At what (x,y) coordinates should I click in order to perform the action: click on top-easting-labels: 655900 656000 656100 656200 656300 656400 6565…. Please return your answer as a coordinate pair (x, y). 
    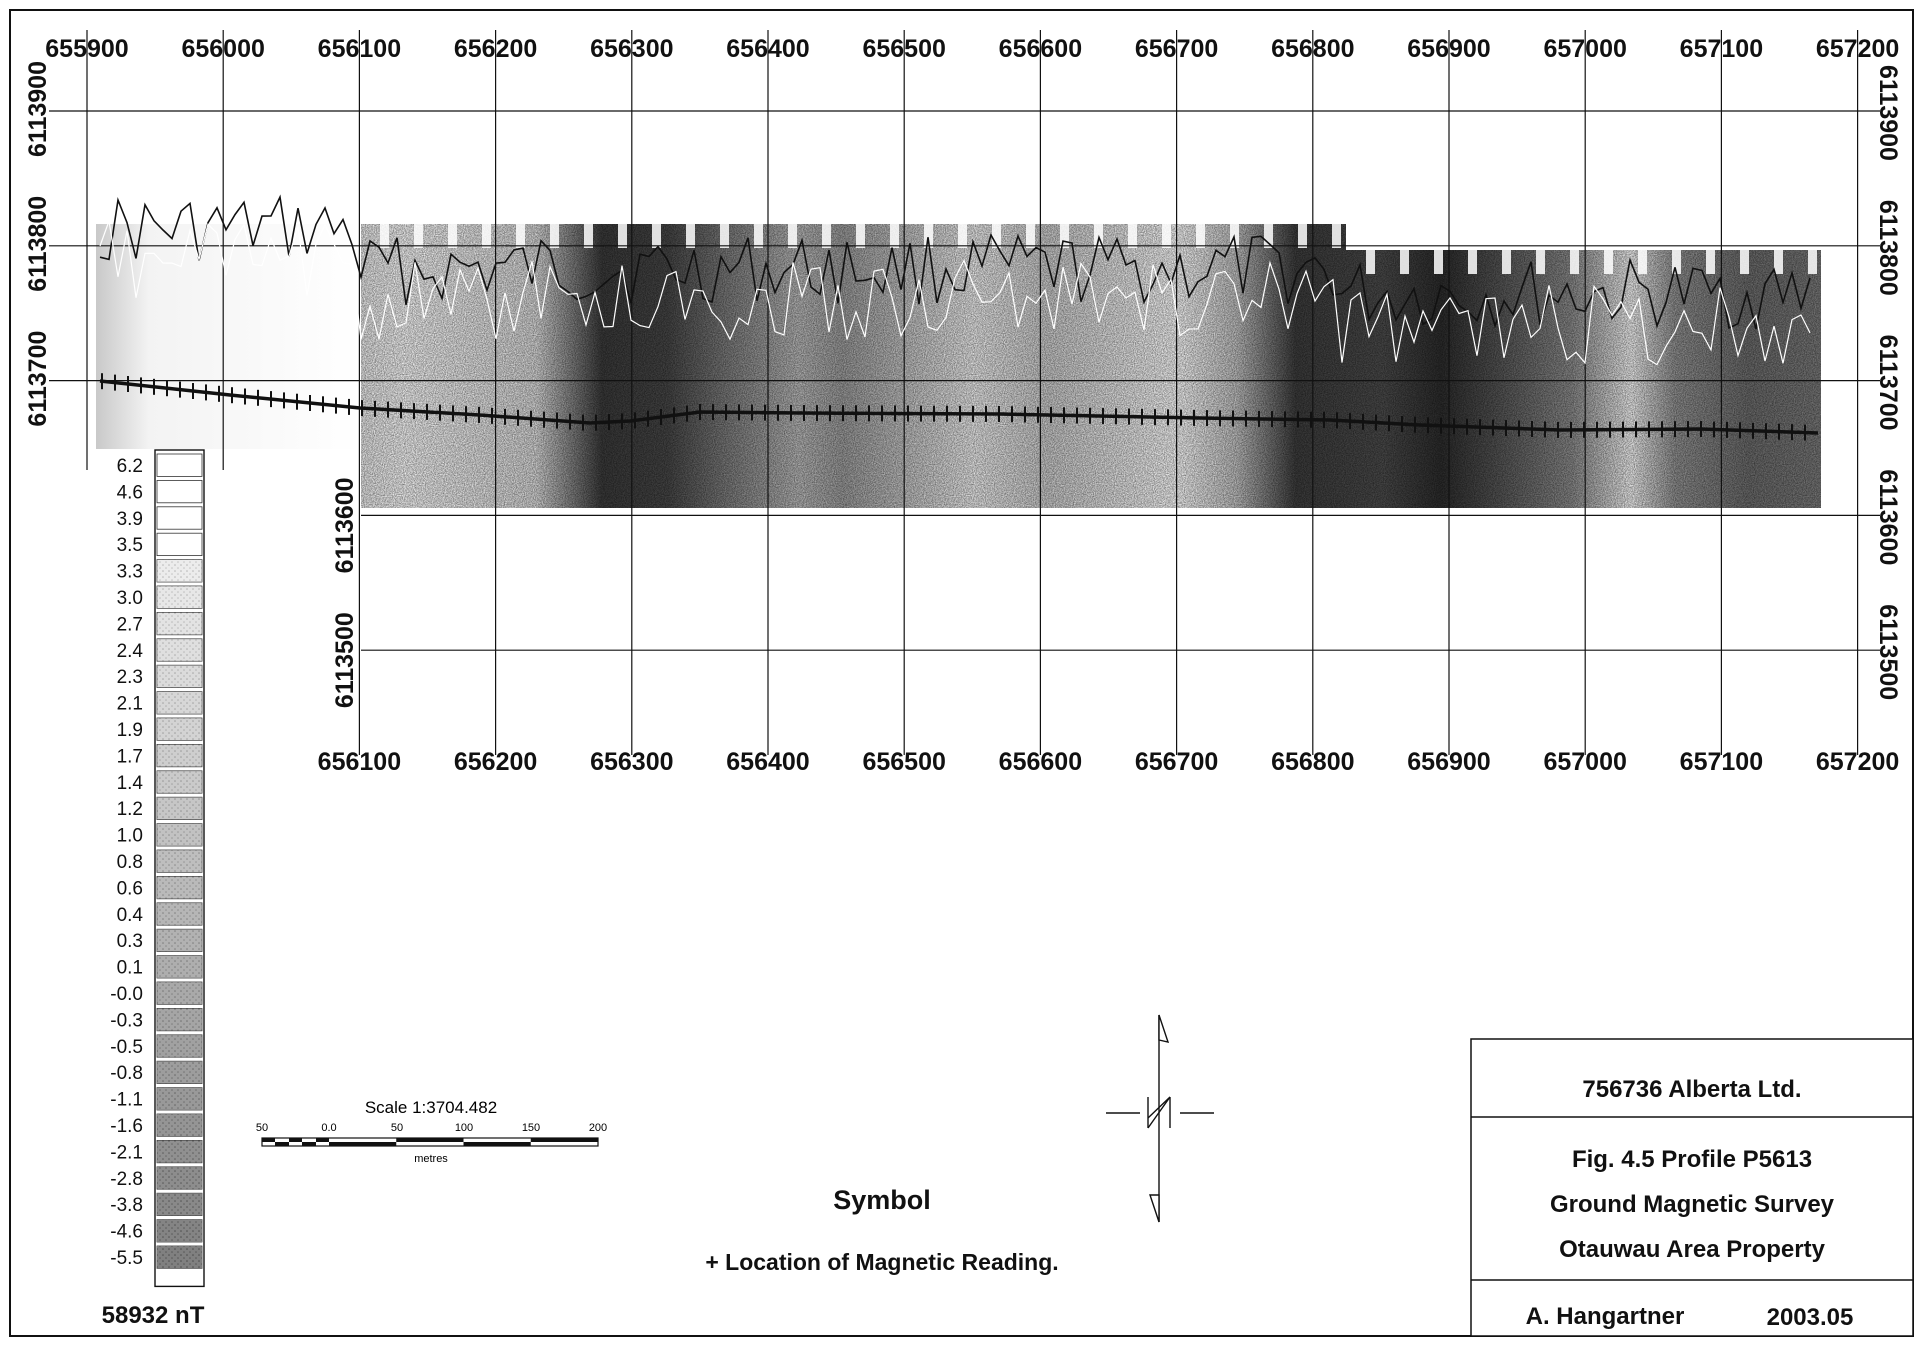
    Looking at the image, I should click on (972, 49).